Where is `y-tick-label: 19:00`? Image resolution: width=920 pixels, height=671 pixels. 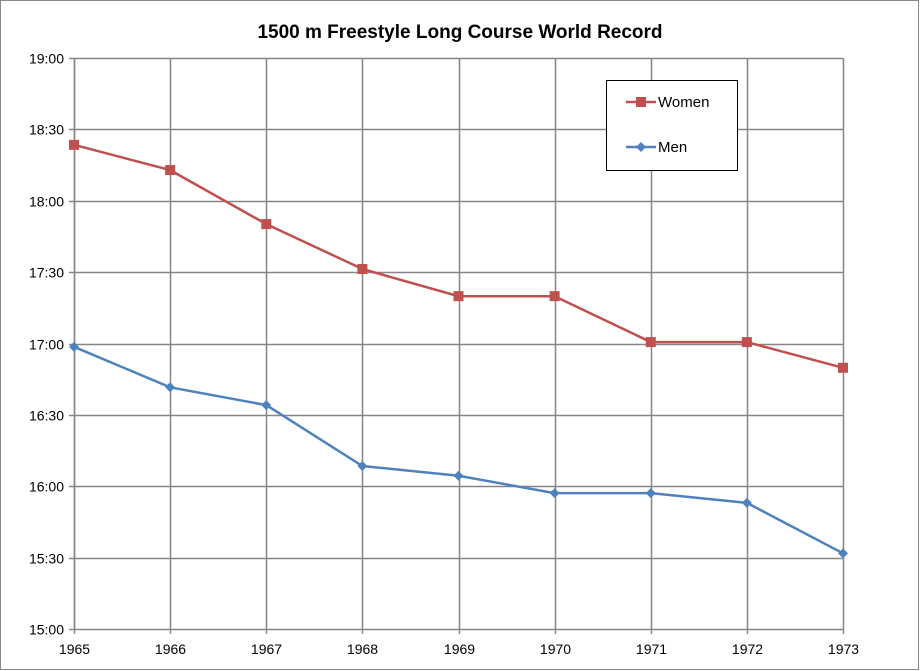
y-tick-label: 19:00 is located at coordinates (46, 59).